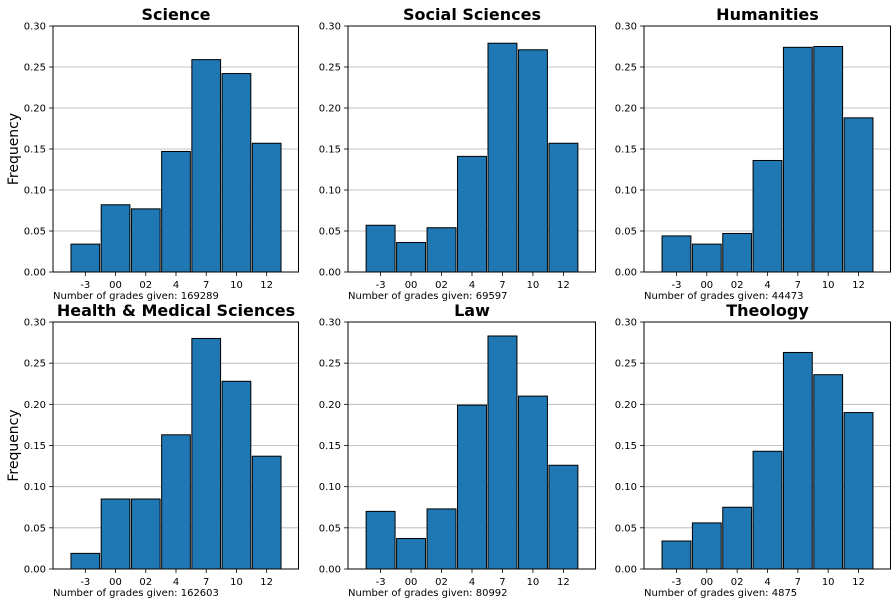 The width and height of the screenshot is (891, 601). Describe the element at coordinates (14, 445) in the screenshot. I see `y-axis-label: Frequency` at that location.